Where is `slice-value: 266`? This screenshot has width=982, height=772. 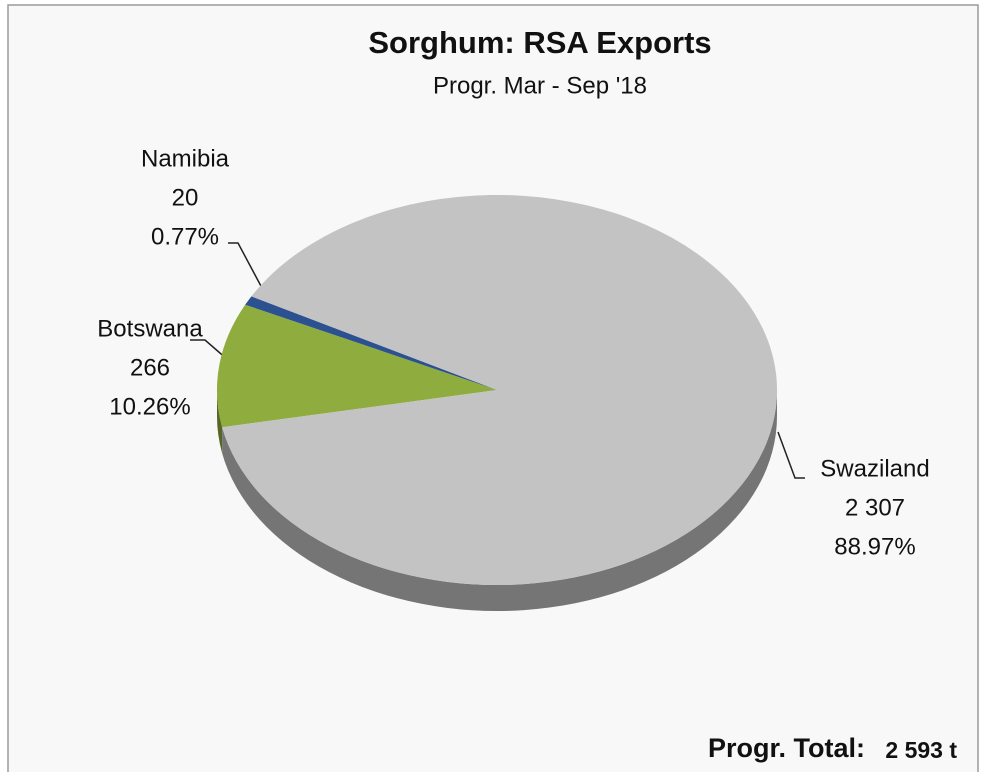
slice-value: 266 is located at coordinates (150, 367).